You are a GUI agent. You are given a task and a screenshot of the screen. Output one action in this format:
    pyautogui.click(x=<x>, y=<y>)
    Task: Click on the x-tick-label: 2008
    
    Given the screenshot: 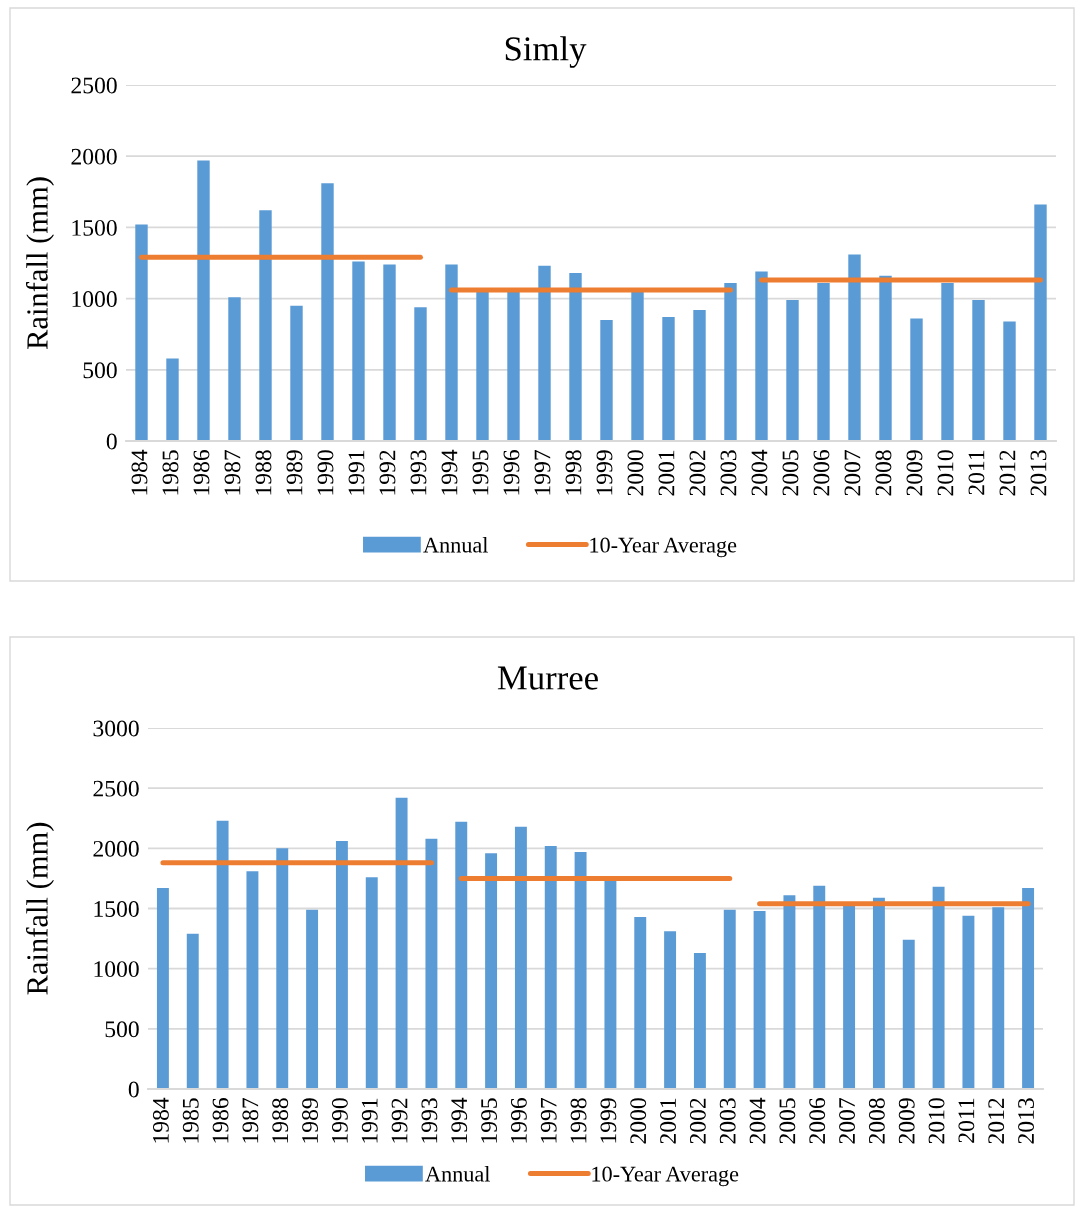 What is the action you would take?
    pyautogui.click(x=876, y=1121)
    